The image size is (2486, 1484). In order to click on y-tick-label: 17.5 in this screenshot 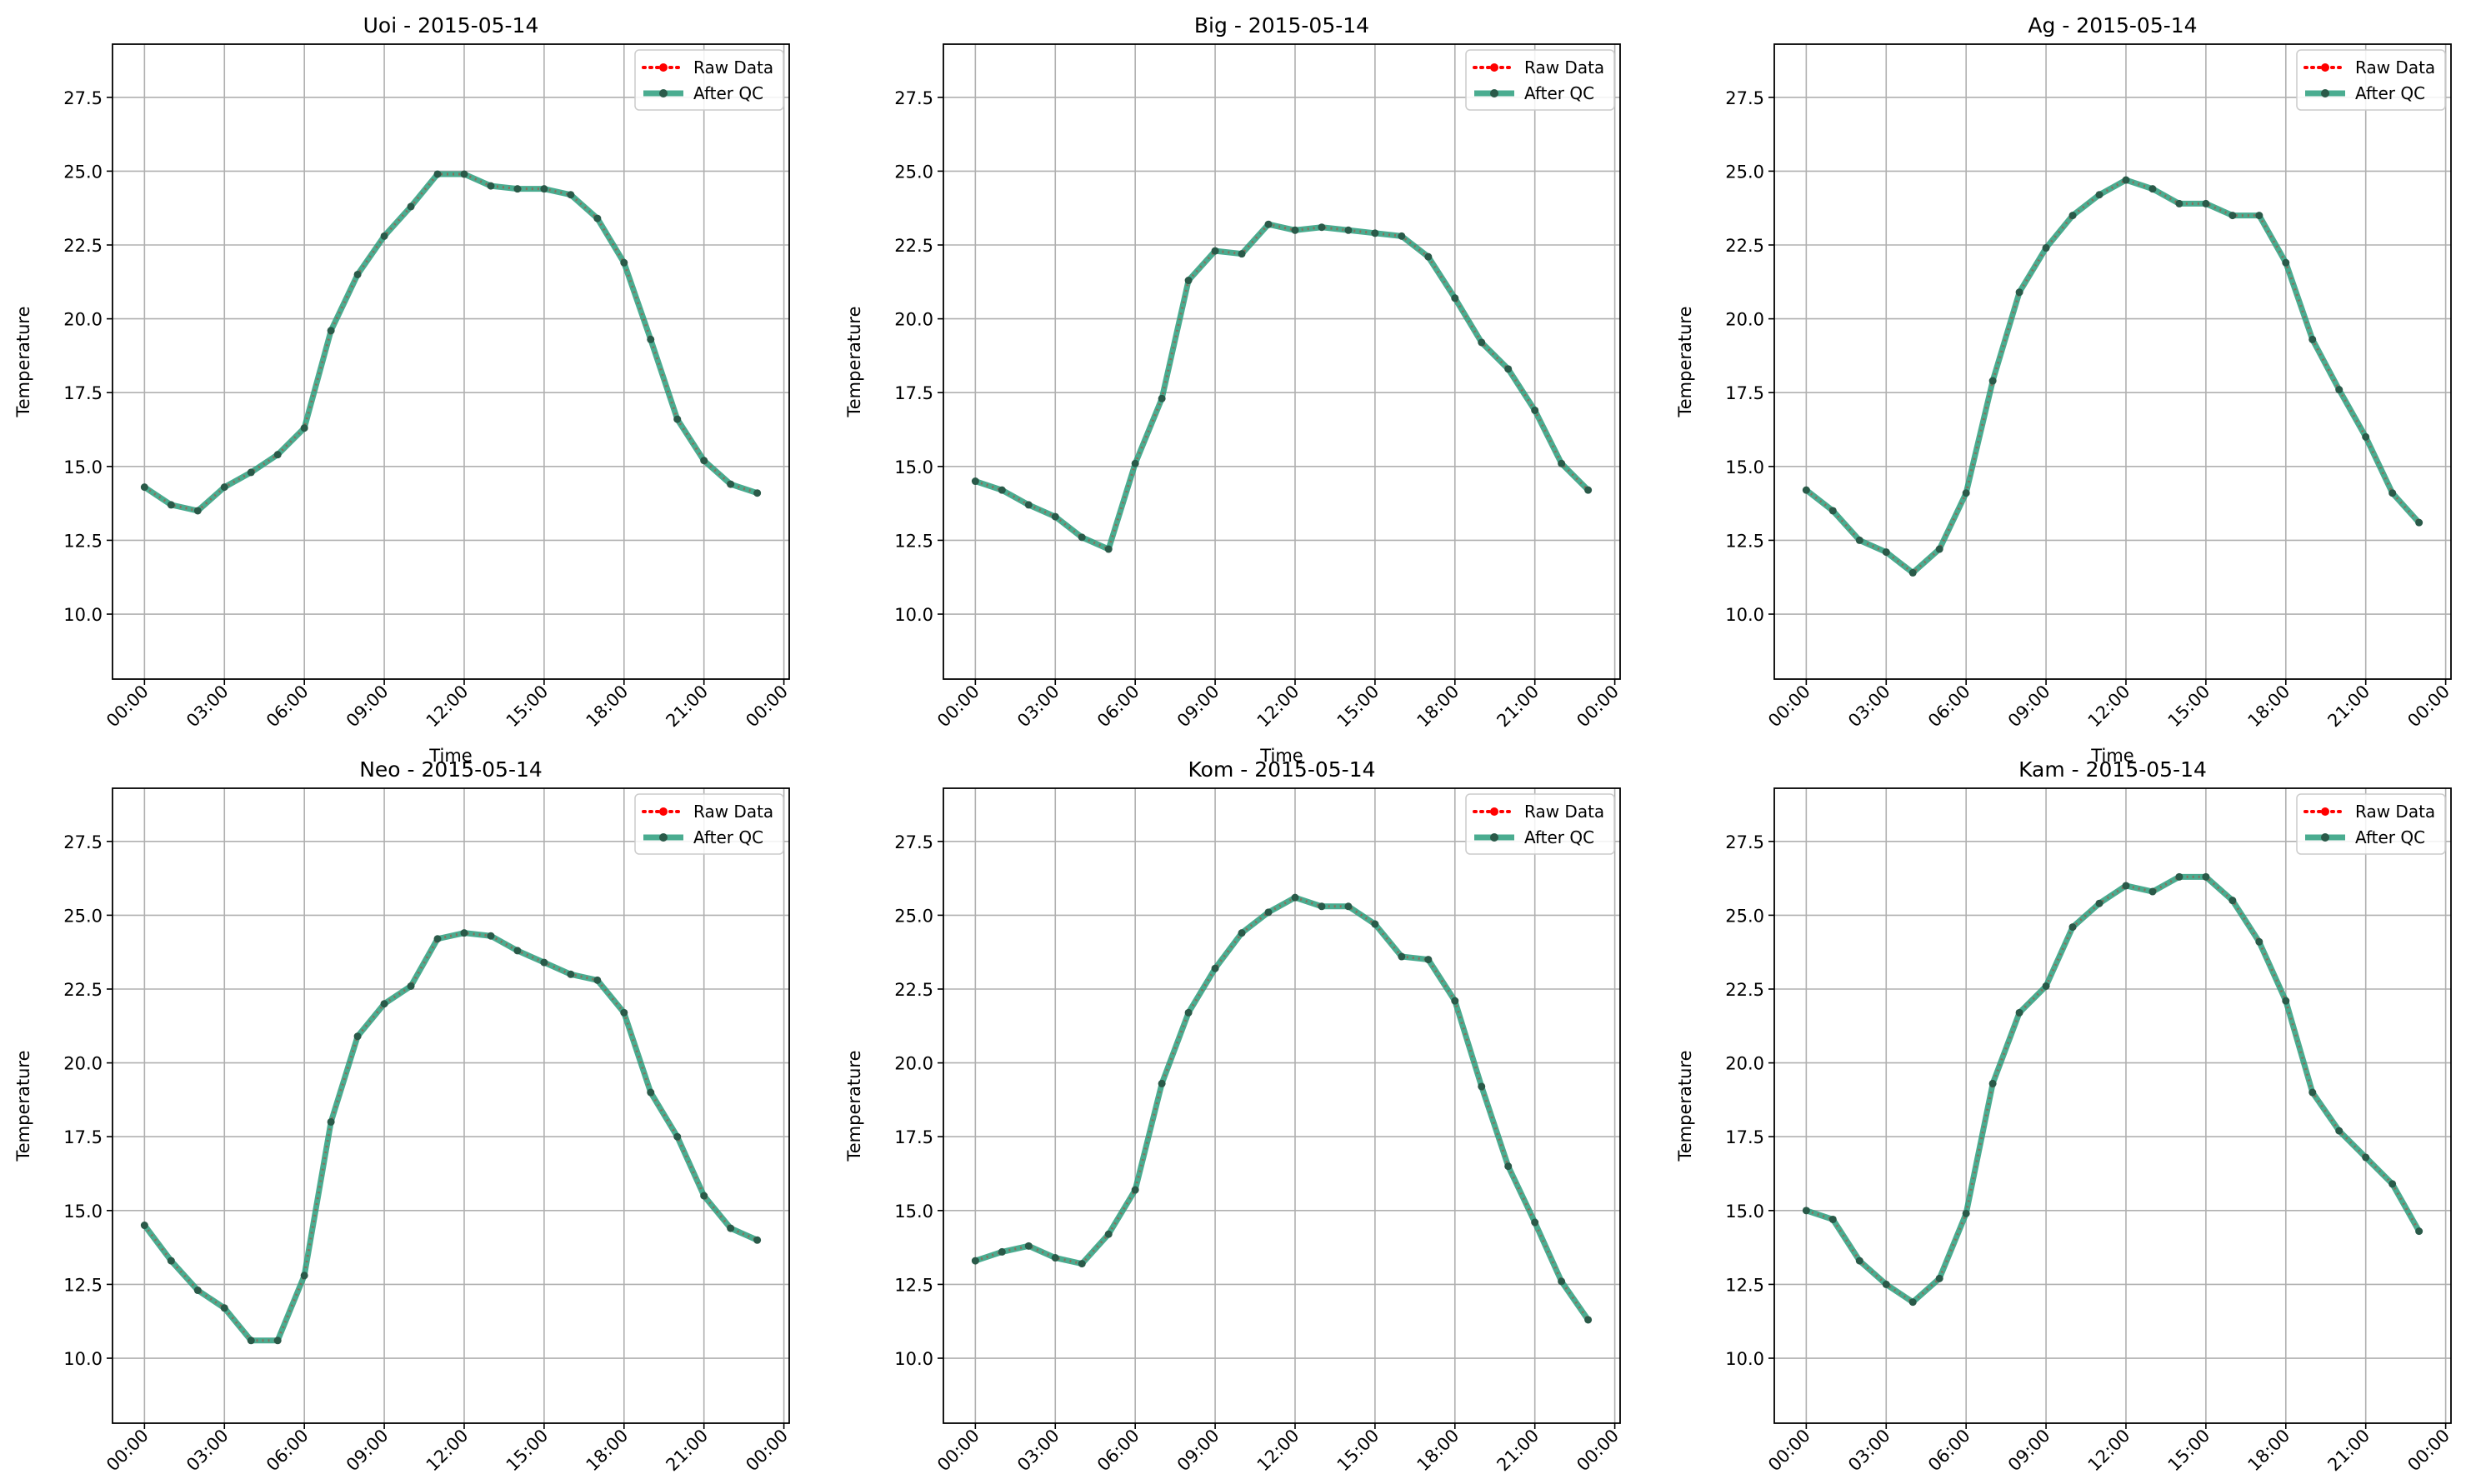, I will do `click(83, 393)`.